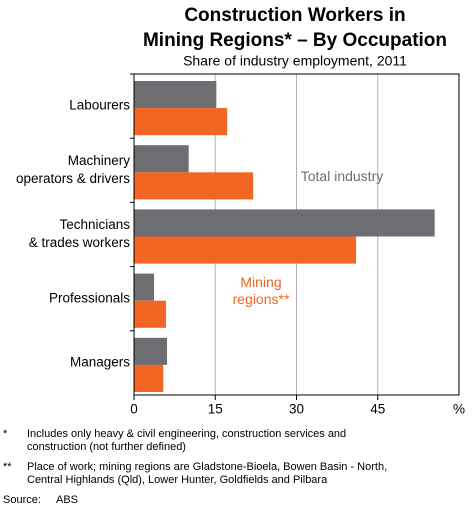 Image resolution: width=475 pixels, height=509 pixels. I want to click on series-label: Total industry, so click(342, 176).